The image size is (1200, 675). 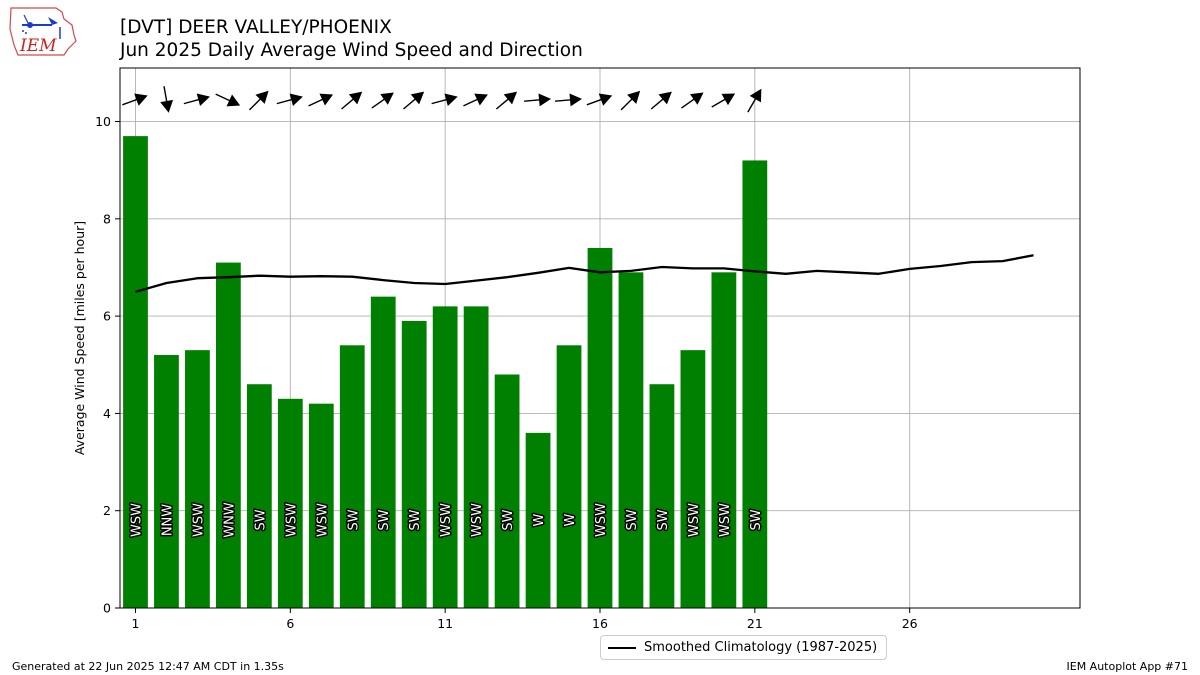 I want to click on legend-line-swatch, so click(x=622, y=647).